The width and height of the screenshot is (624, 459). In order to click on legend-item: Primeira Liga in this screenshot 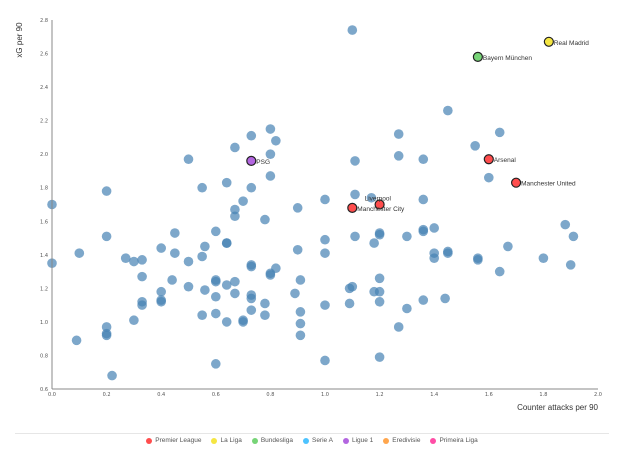, I will do `click(454, 440)`.